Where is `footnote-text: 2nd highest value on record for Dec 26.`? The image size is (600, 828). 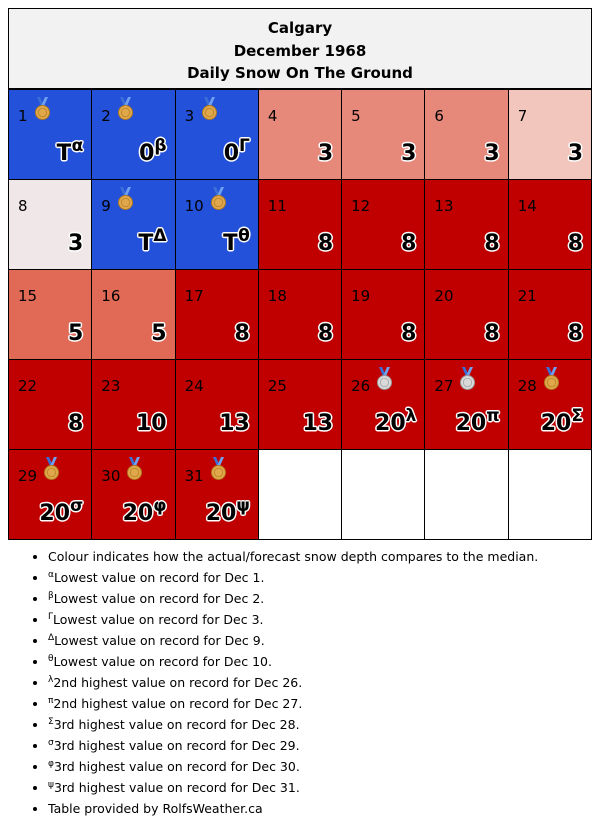 footnote-text: 2nd highest value on record for Dec 26. is located at coordinates (178, 682).